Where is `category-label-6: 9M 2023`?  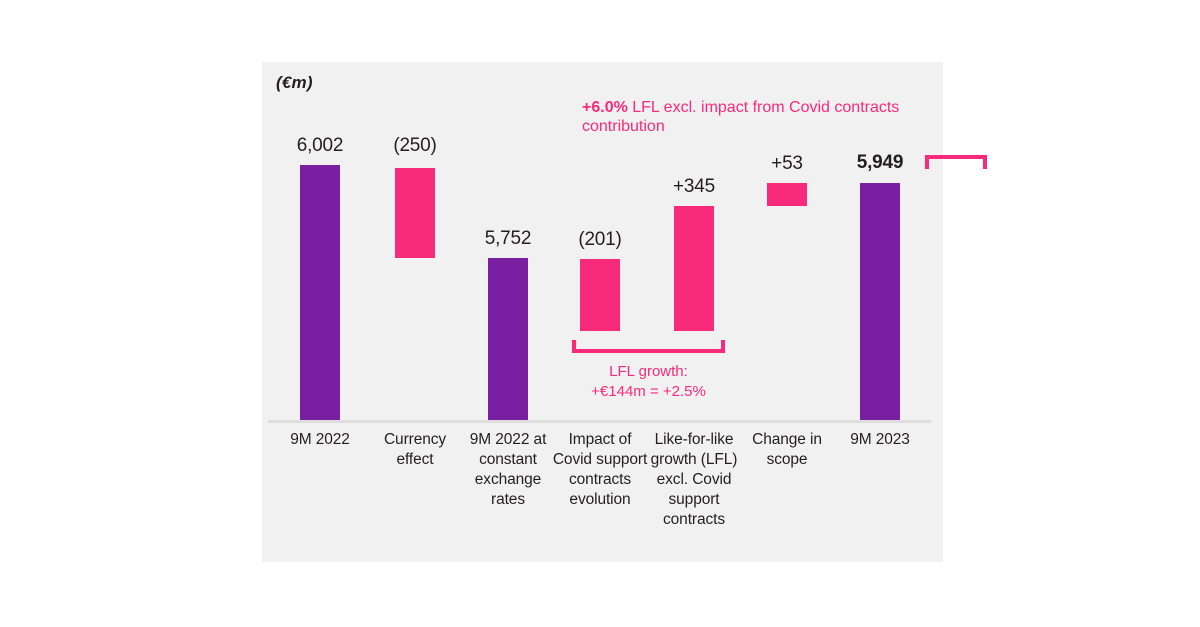 category-label-6: 9M 2023 is located at coordinates (880, 439).